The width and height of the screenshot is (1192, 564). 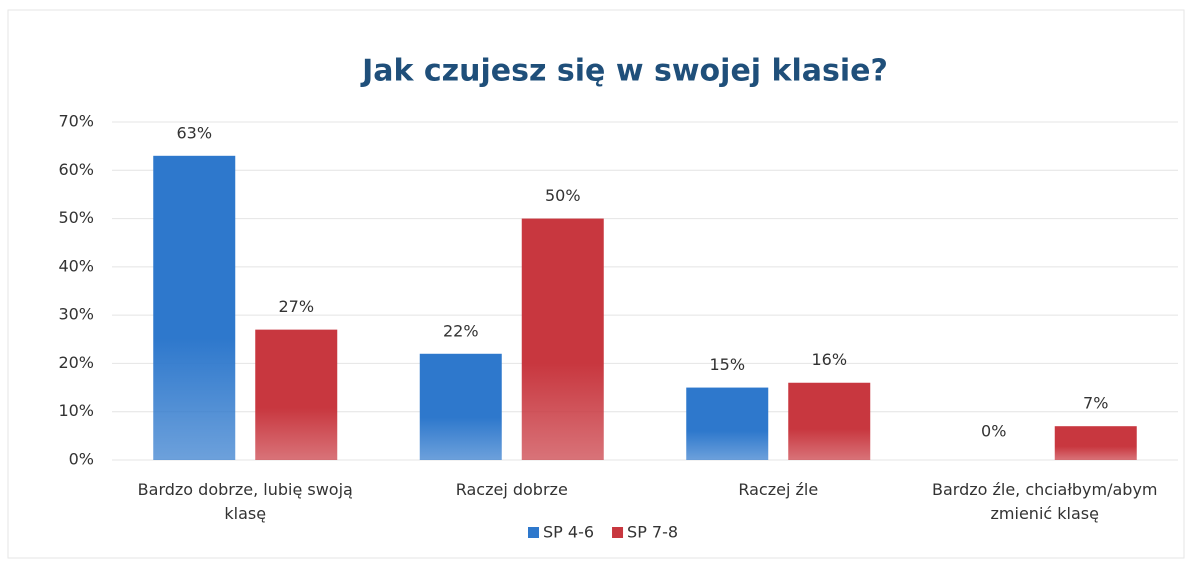 I want to click on y-tick-label: 40%, so click(x=76, y=265).